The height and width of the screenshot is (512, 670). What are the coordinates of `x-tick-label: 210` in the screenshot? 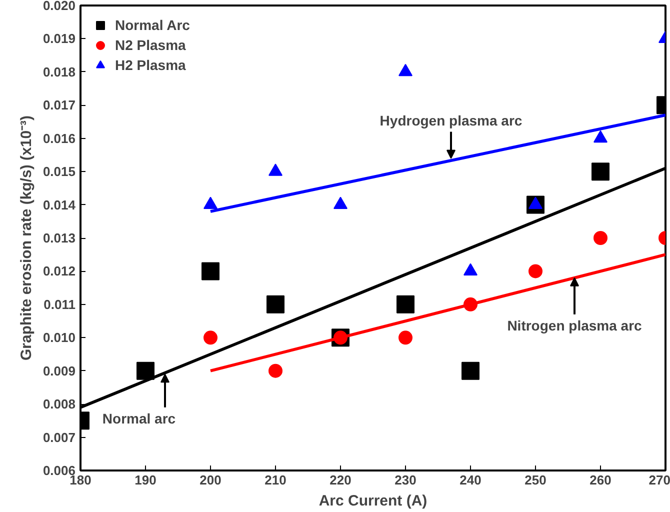 It's located at (275, 480).